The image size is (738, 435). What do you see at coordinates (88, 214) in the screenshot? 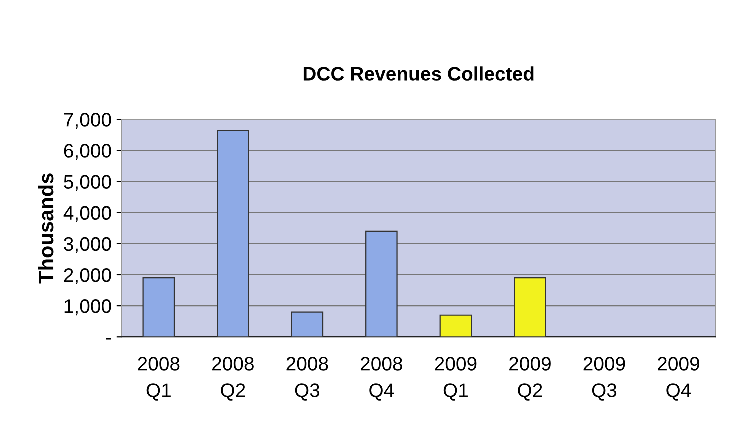
I see `y-tick-label: 4,000` at bounding box center [88, 214].